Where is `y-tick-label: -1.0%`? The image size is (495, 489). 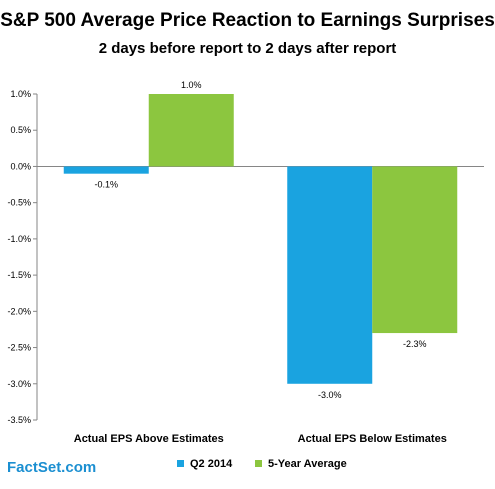
y-tick-label: -1.0% is located at coordinates (19, 239).